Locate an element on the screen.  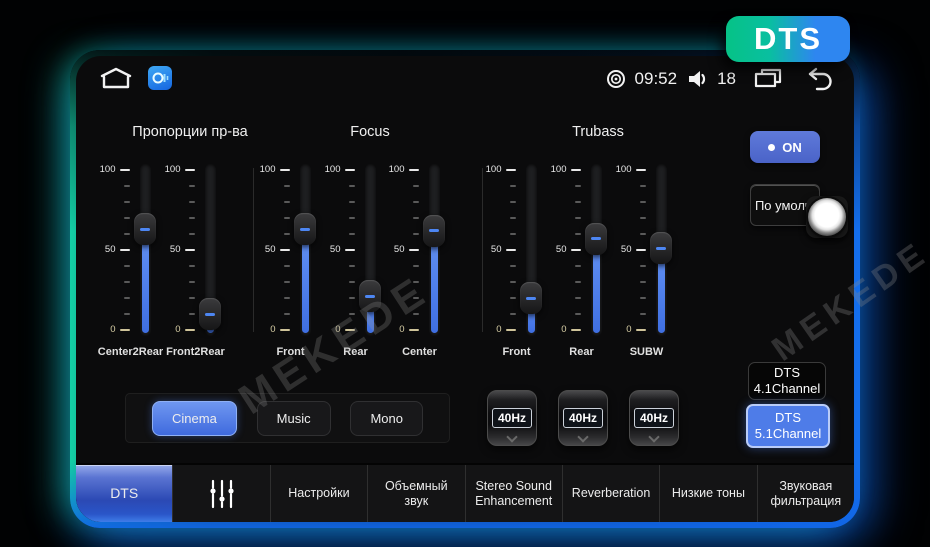
tab-объемный-звук: Объемный звук is located at coordinates (415, 493).